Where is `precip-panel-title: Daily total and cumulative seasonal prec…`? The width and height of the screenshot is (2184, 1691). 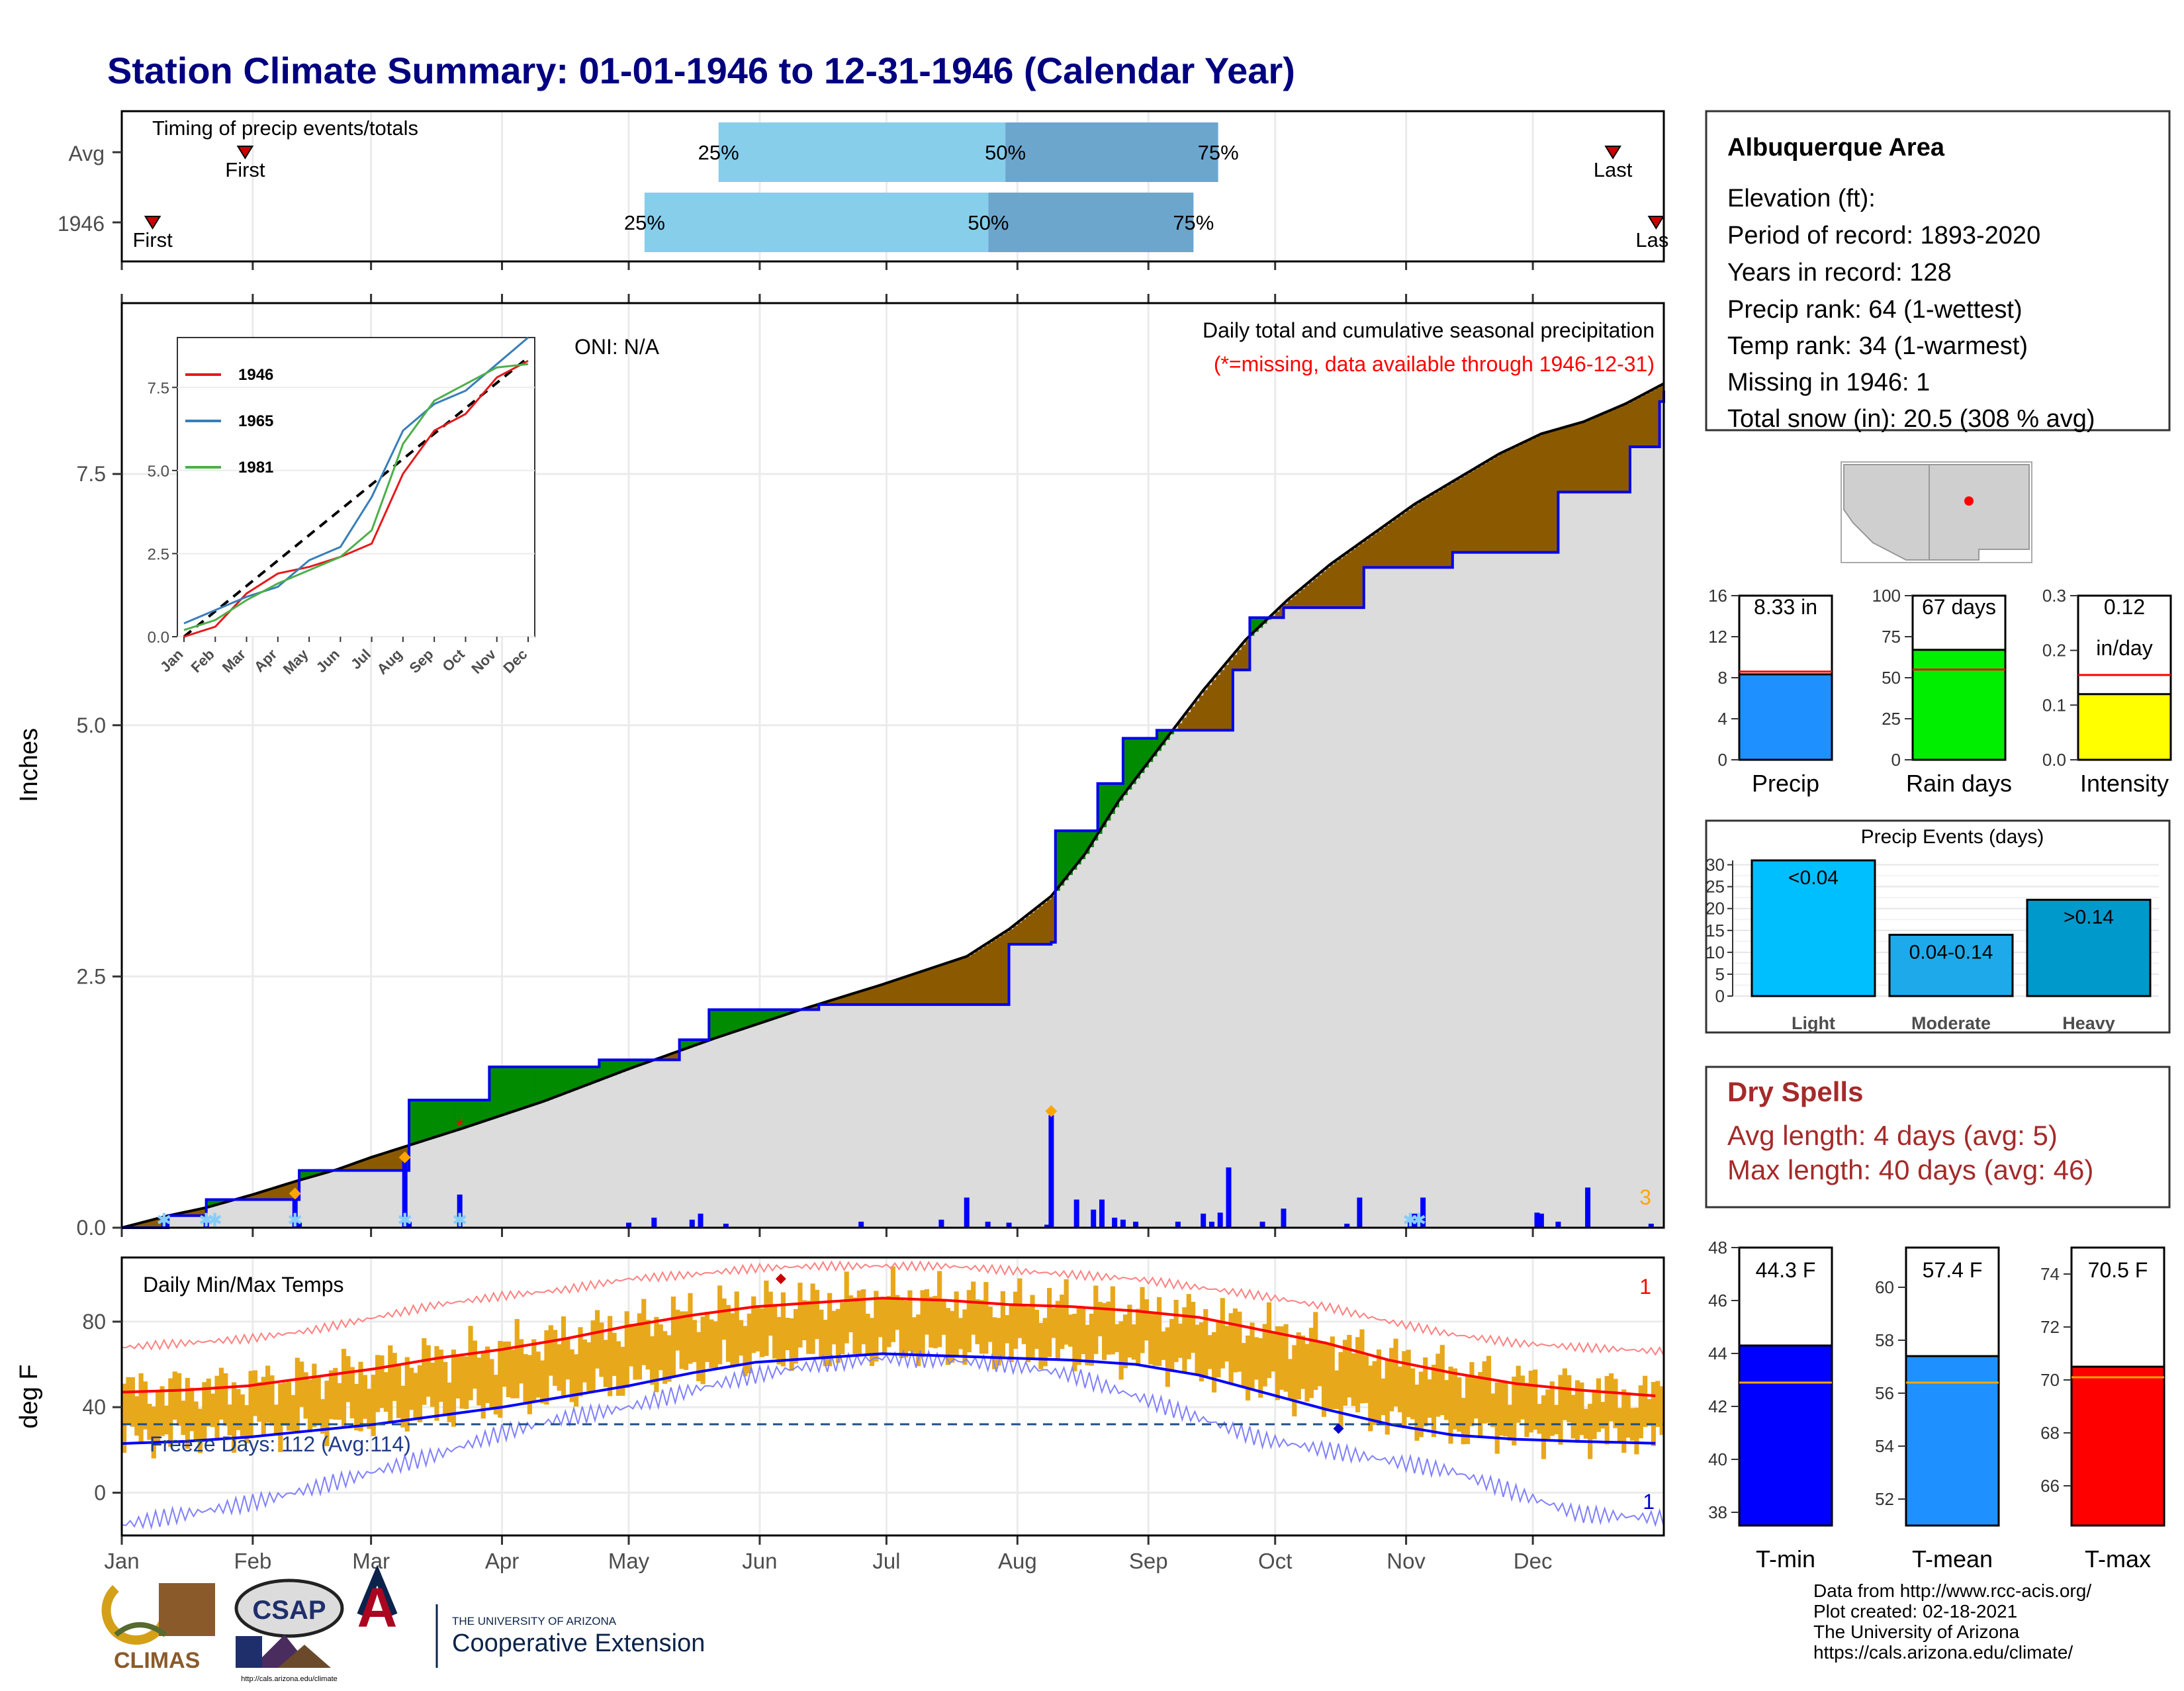 precip-panel-title: Daily total and cumulative seasonal prec… is located at coordinates (1429, 330).